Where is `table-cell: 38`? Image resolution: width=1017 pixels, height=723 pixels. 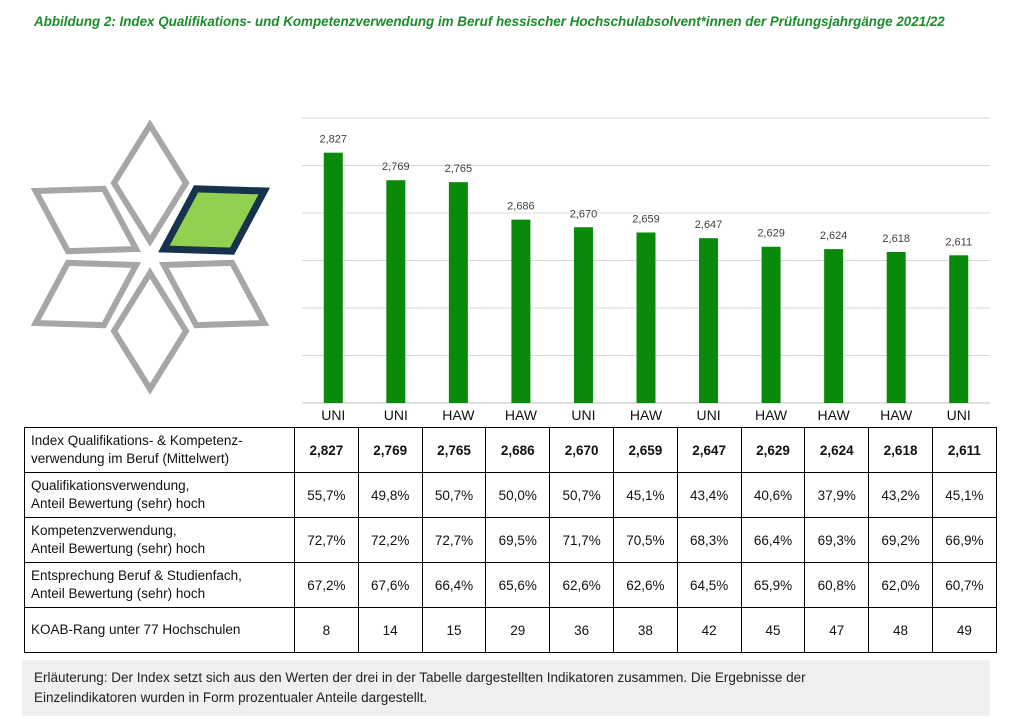 table-cell: 38 is located at coordinates (645, 630).